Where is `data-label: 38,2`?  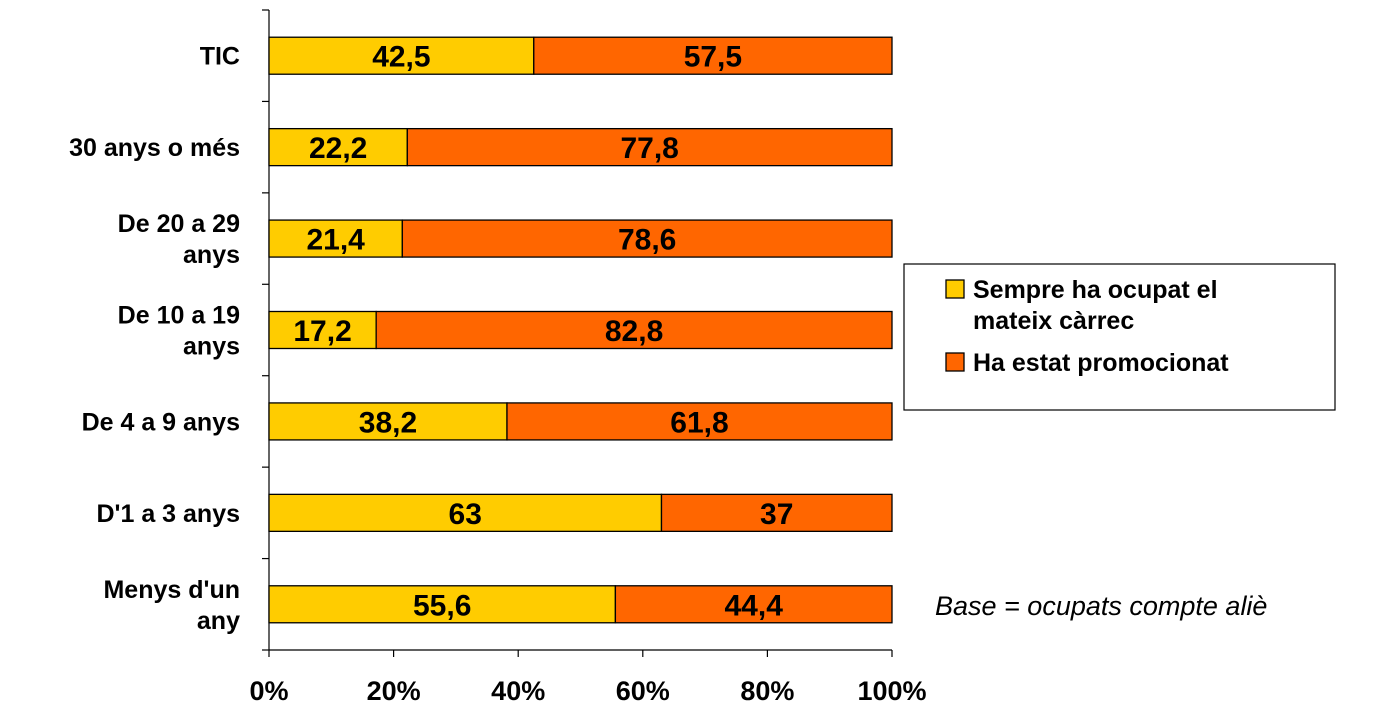 data-label: 38,2 is located at coordinates (388, 422).